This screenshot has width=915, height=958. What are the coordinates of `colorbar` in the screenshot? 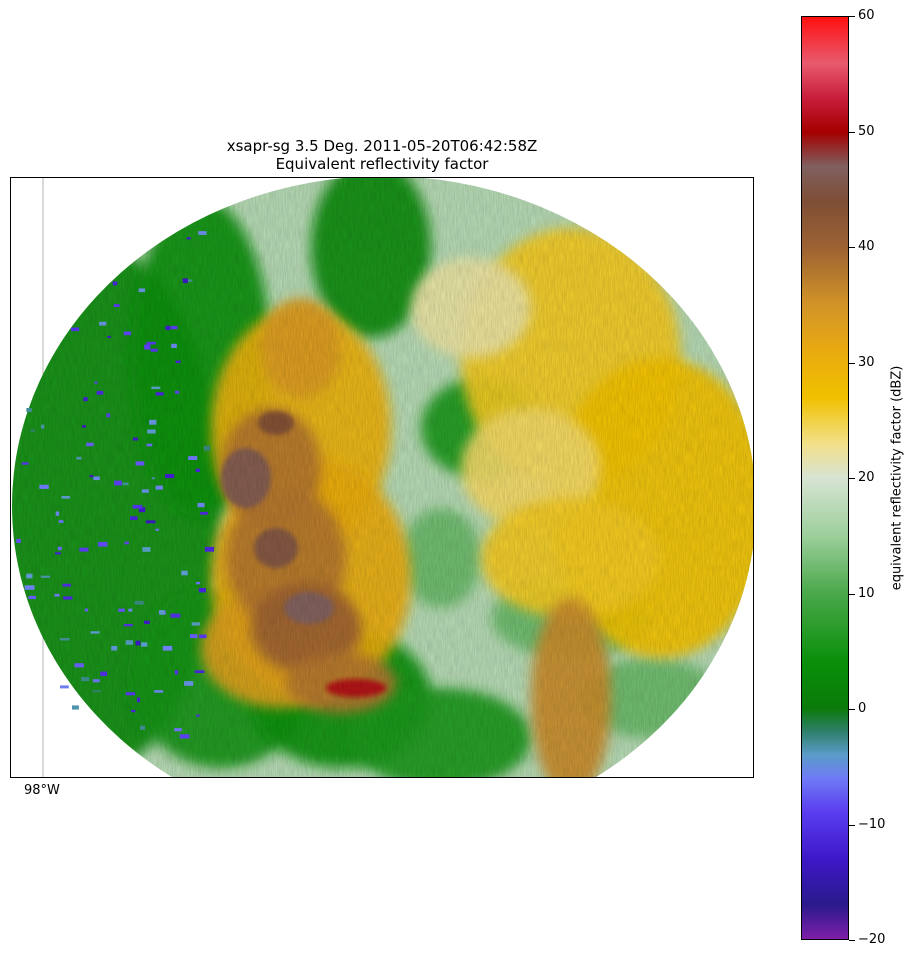 It's located at (825, 478).